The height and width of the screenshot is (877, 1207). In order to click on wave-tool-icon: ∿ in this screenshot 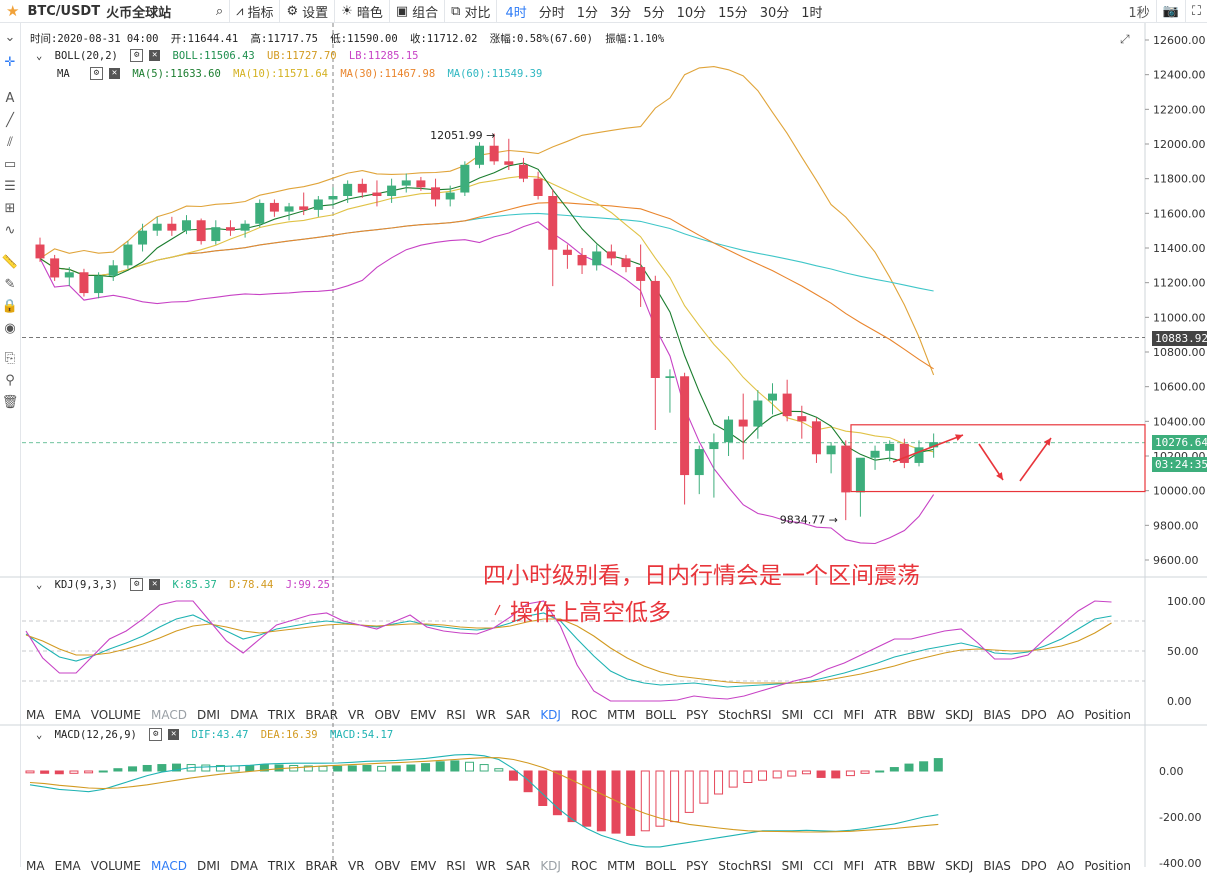, I will do `click(10, 230)`.